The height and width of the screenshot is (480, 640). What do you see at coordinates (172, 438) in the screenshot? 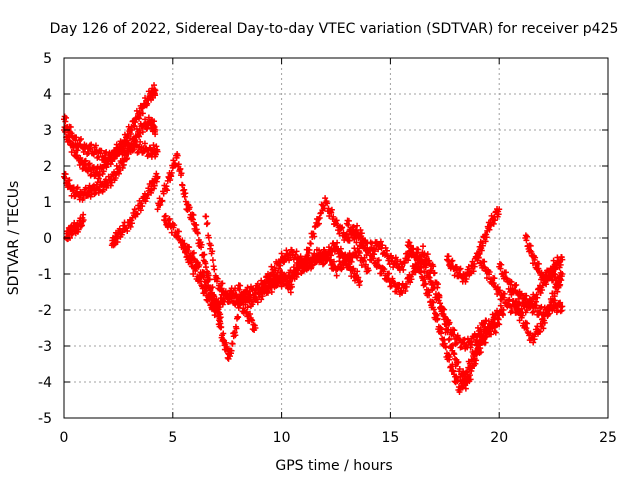
I see `x-tick-label: 5` at bounding box center [172, 438].